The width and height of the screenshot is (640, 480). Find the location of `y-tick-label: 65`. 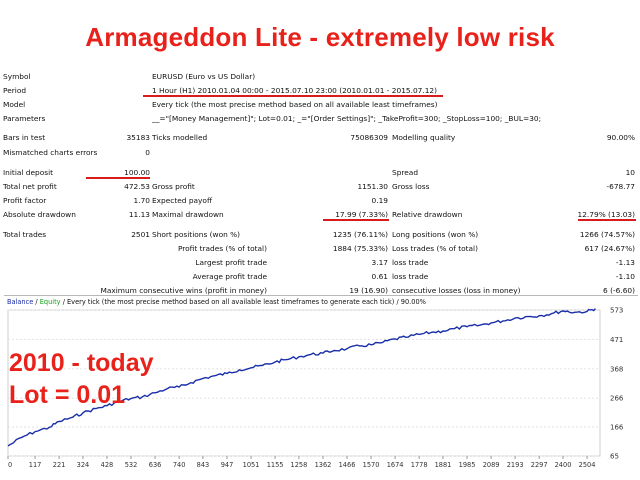

y-tick-label: 65 is located at coordinates (614, 457).